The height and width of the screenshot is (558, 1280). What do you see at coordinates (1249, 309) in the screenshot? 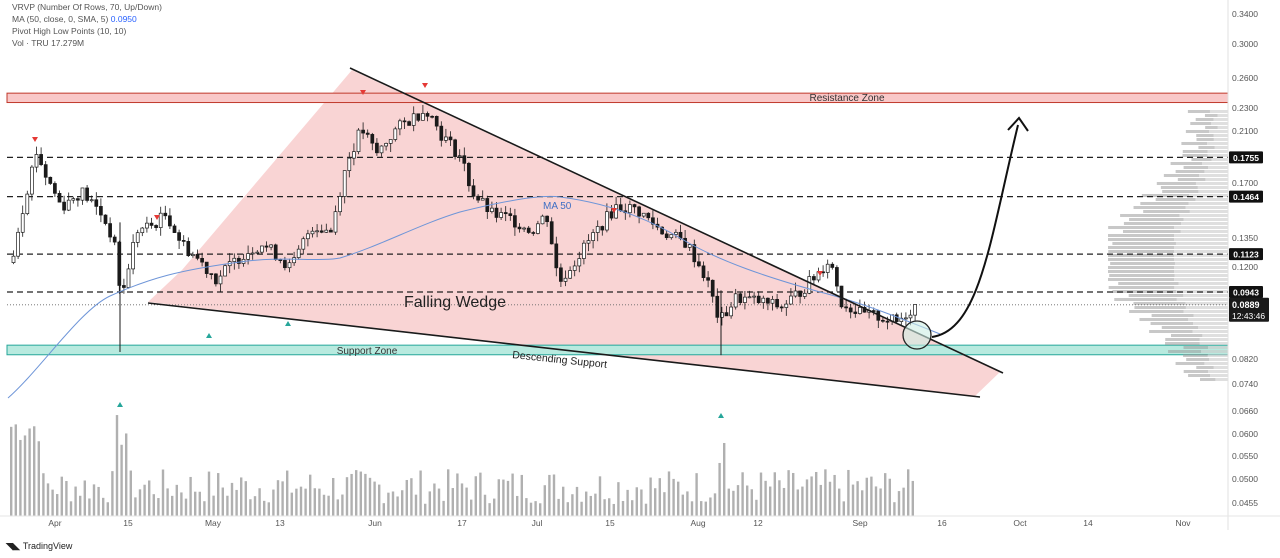
I see `current-price-tag` at bounding box center [1249, 309].